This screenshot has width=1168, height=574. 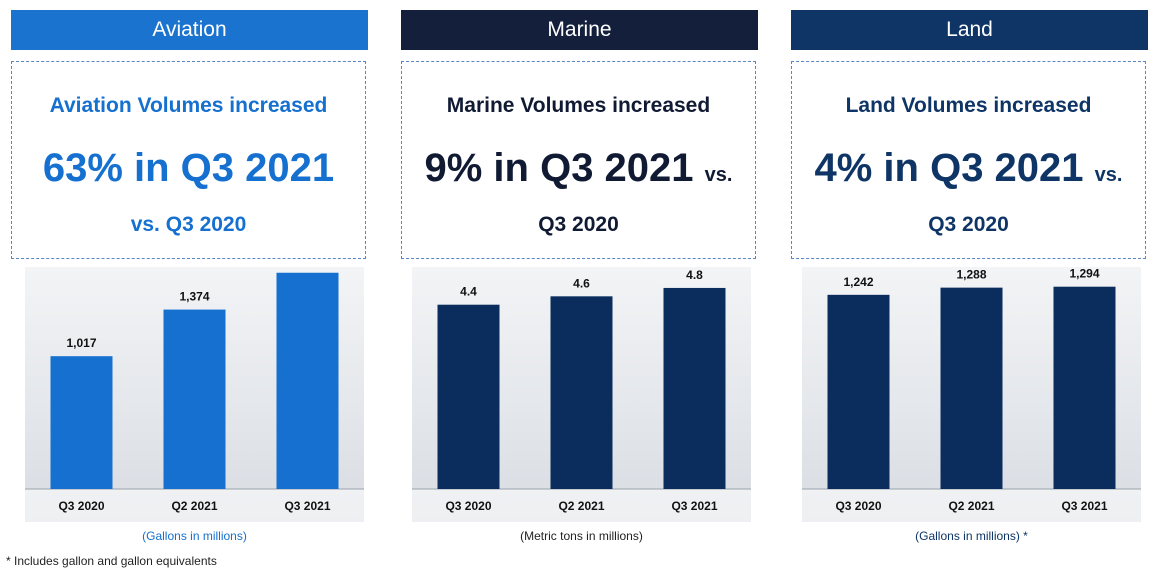 I want to click on land-axis-strip, so click(x=971, y=505).